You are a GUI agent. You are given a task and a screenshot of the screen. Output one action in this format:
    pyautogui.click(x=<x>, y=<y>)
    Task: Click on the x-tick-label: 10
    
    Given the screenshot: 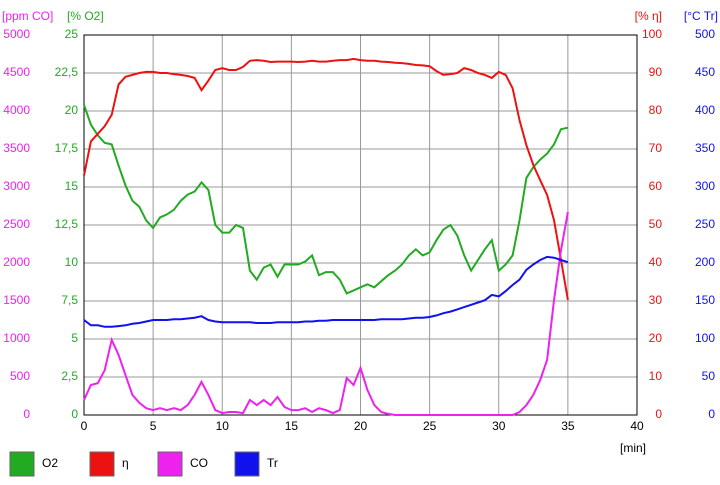 What is the action you would take?
    pyautogui.click(x=223, y=426)
    